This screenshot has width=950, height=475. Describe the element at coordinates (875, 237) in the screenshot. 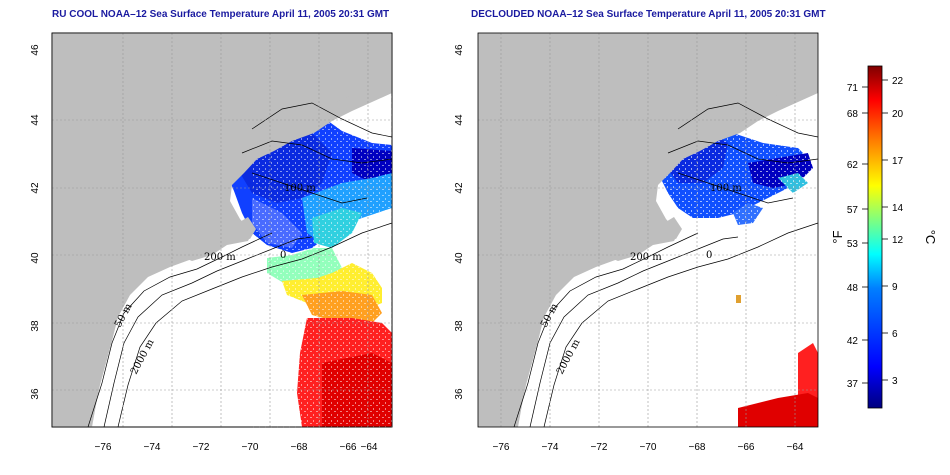

I see `colorbar-gradient` at that location.